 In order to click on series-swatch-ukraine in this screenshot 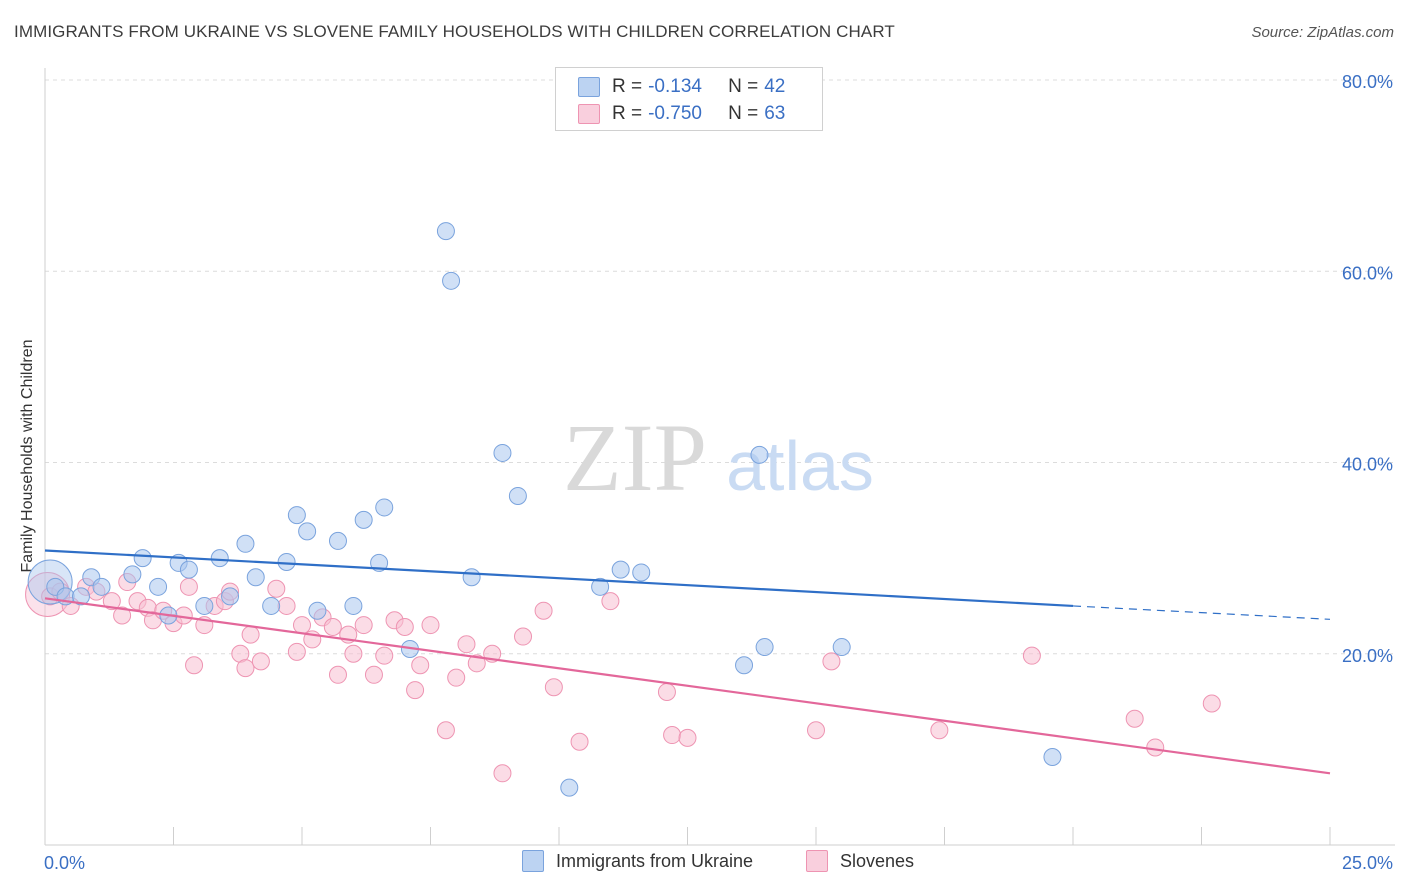, I will do `click(533, 861)`.